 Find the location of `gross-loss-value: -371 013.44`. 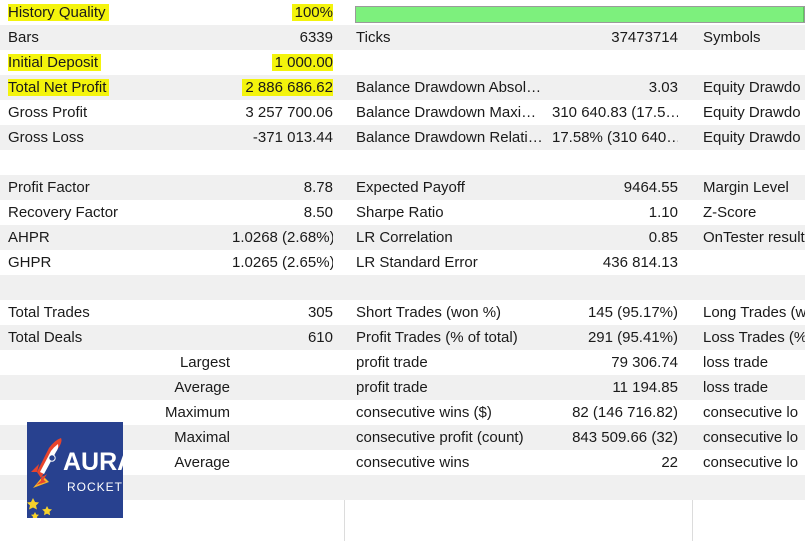

gross-loss-value: -371 013.44 is located at coordinates (292, 137).